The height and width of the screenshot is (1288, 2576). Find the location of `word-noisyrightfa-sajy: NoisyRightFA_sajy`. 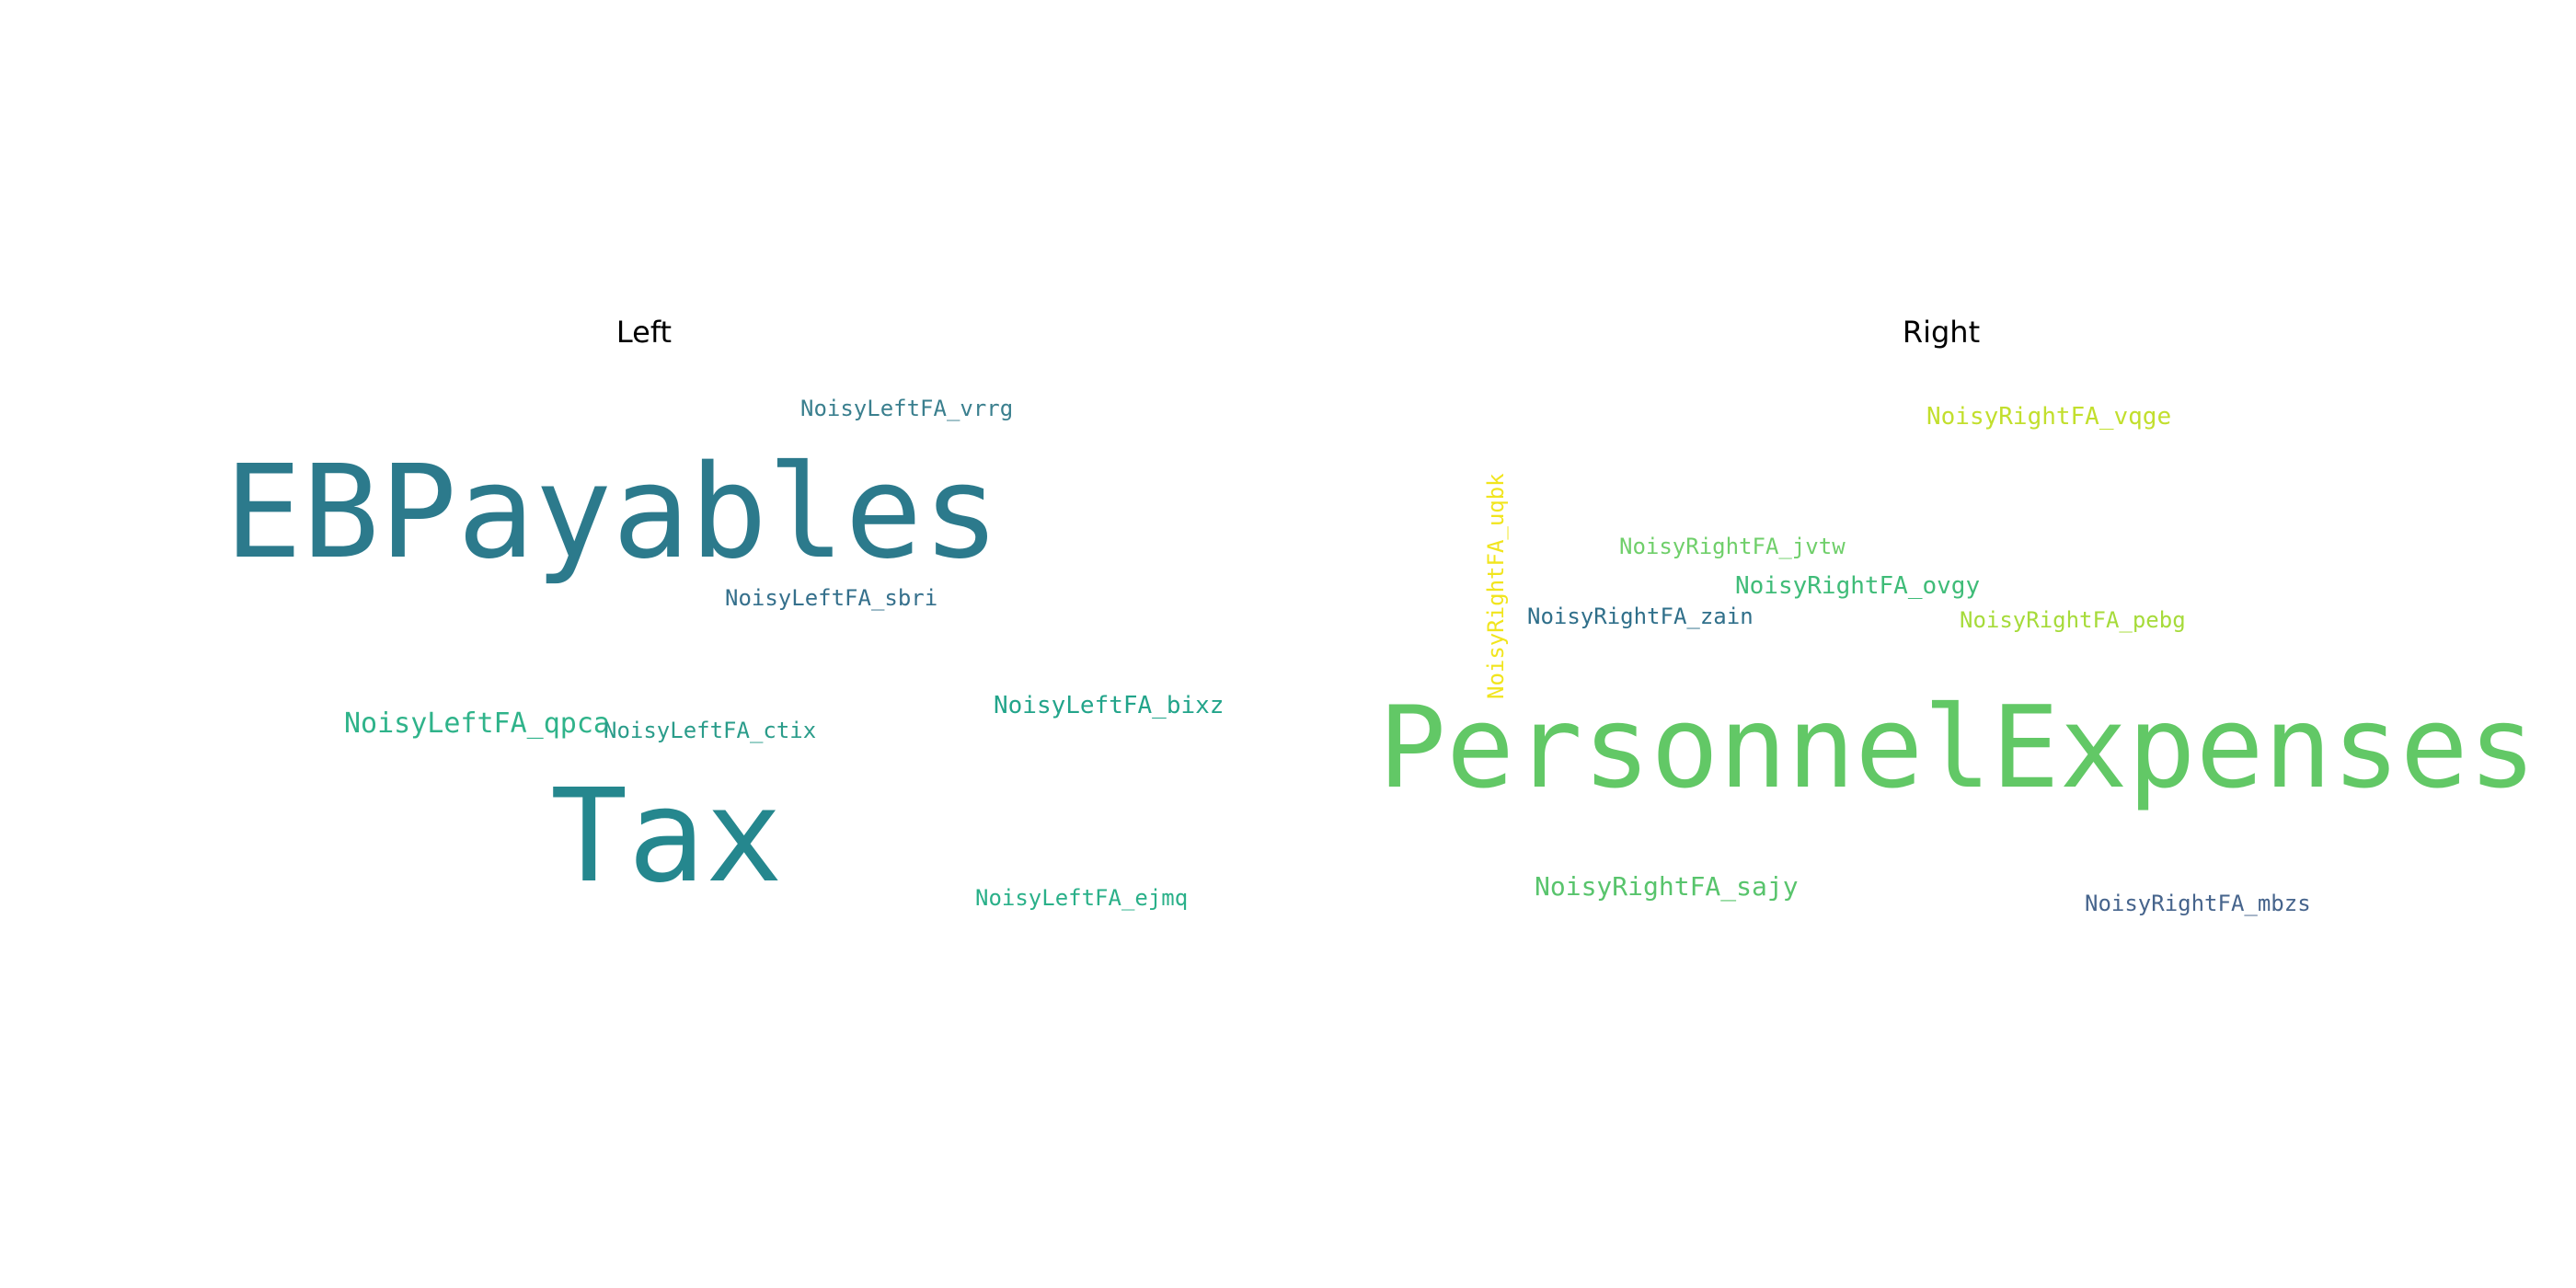

word-noisyrightfa-sajy: NoisyRightFA_sajy is located at coordinates (1667, 886).